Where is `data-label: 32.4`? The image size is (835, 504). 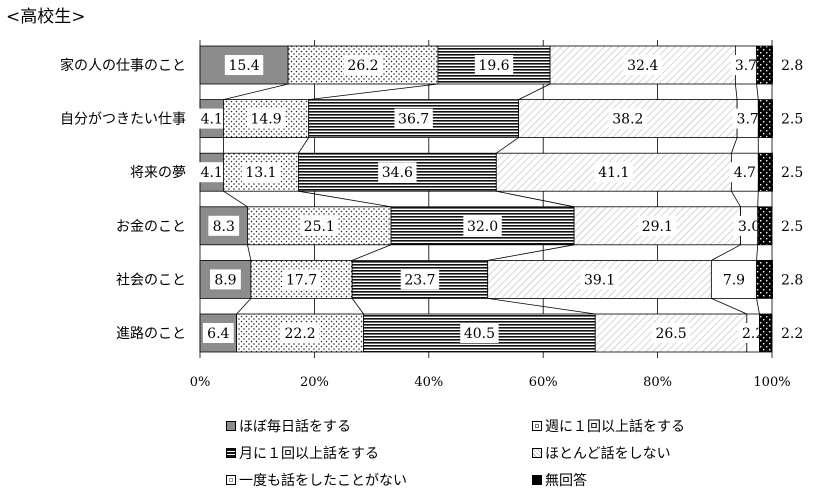 data-label: 32.4 is located at coordinates (642, 66).